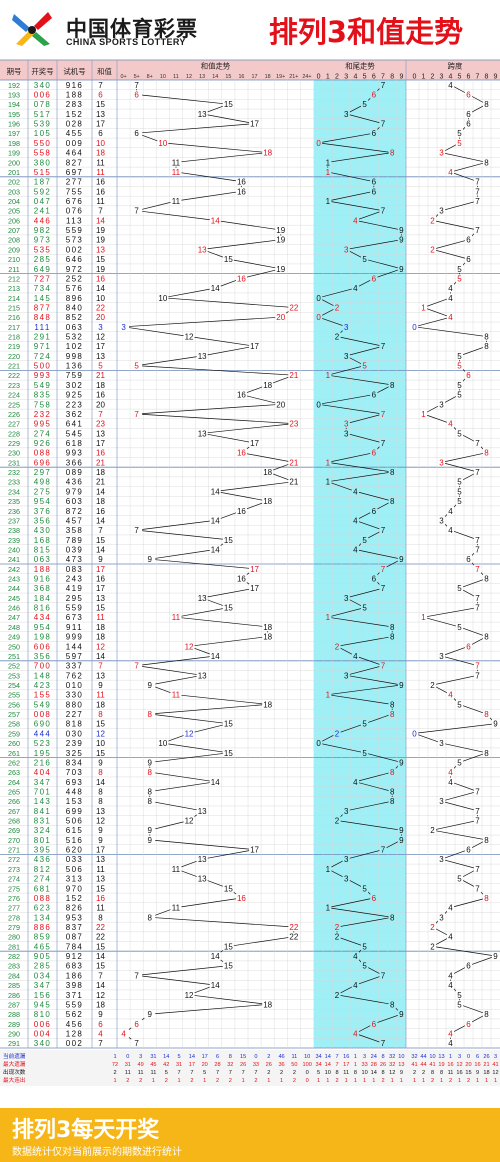 This screenshot has height=1162, width=500. I want to click on sum-point: 8, so click(150, 772).